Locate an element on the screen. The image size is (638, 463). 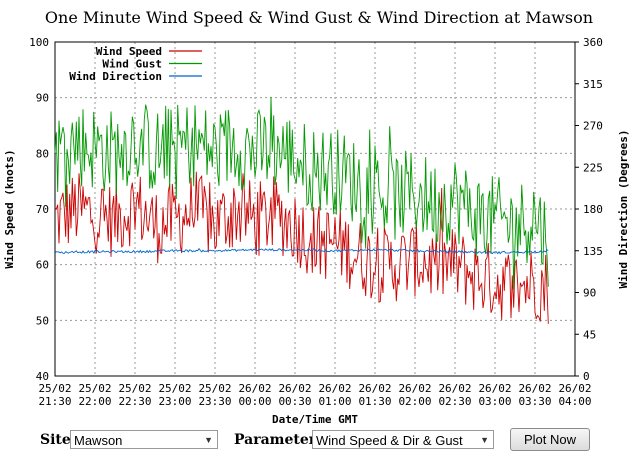
y-axis-label: Wind Speed (knots) is located at coordinates (9, 208).